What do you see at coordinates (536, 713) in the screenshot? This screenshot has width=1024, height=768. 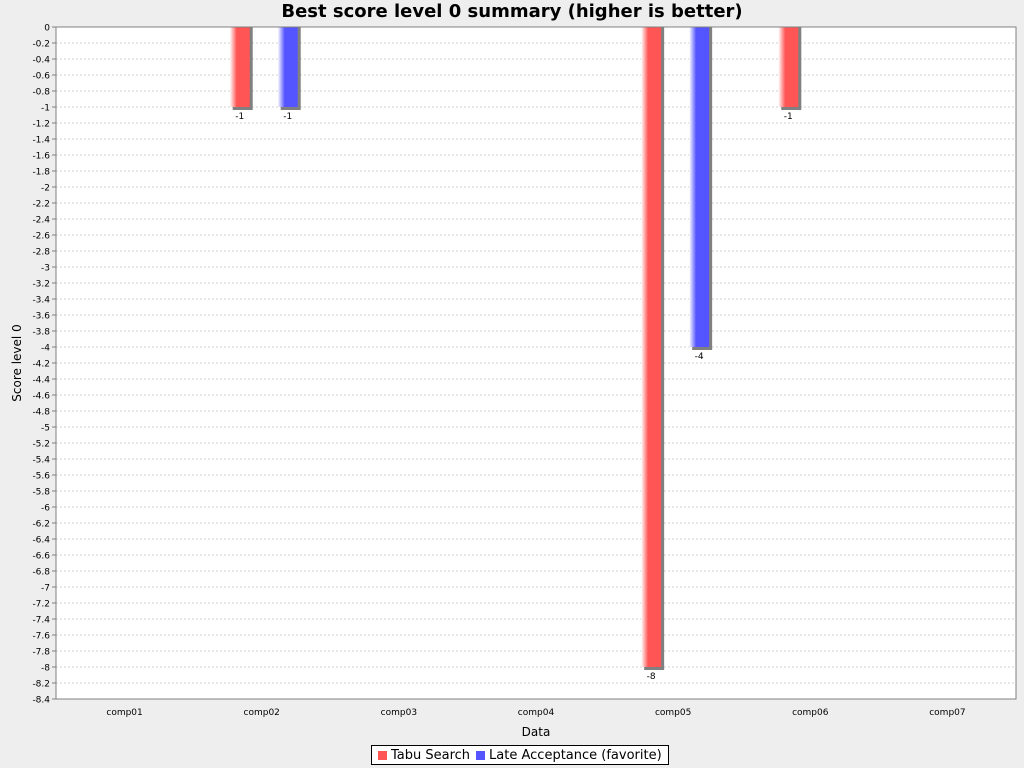 I see `x-tick-label: comp04` at bounding box center [536, 713].